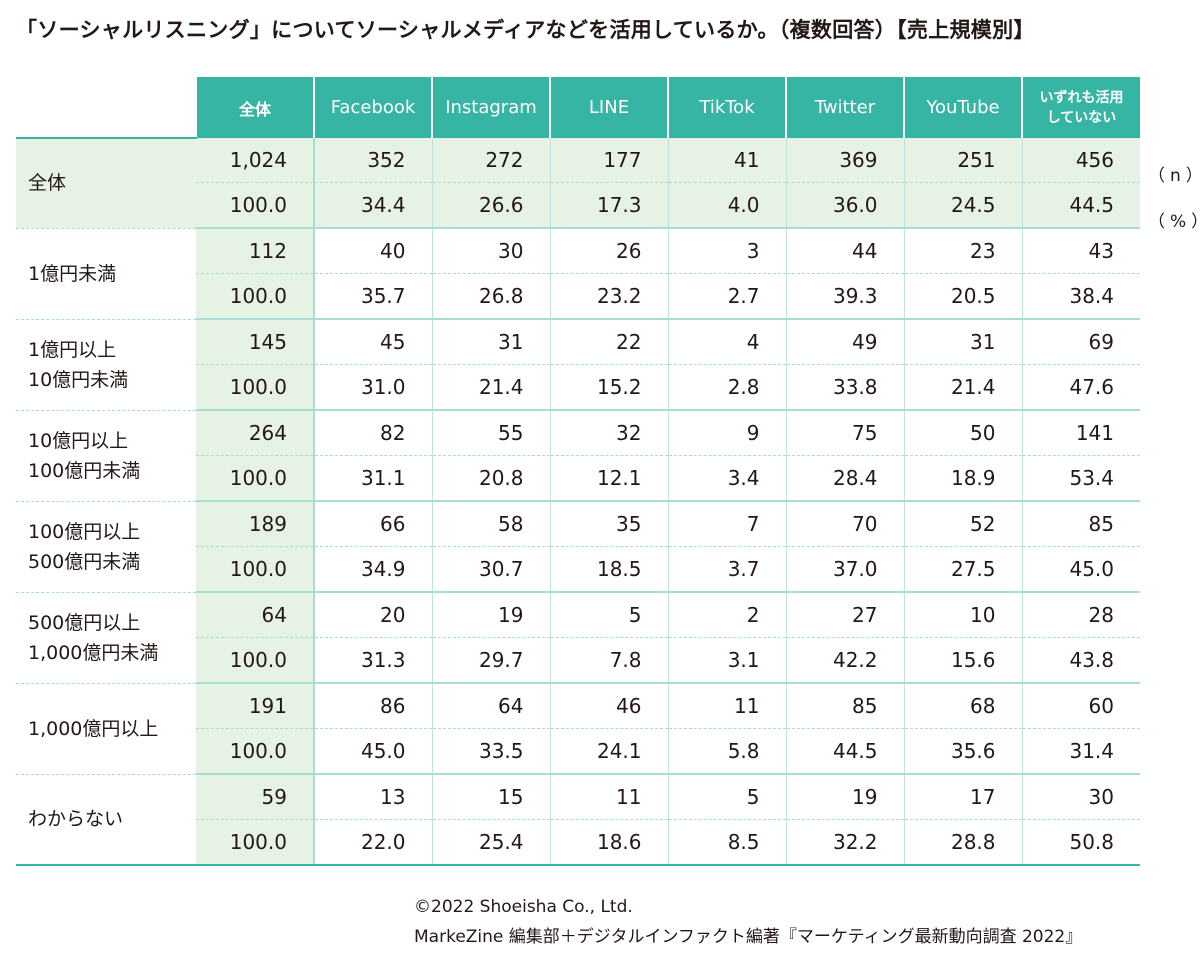 This screenshot has width=1200, height=961. I want to click on percent-cell: 26.6, so click(490, 205).